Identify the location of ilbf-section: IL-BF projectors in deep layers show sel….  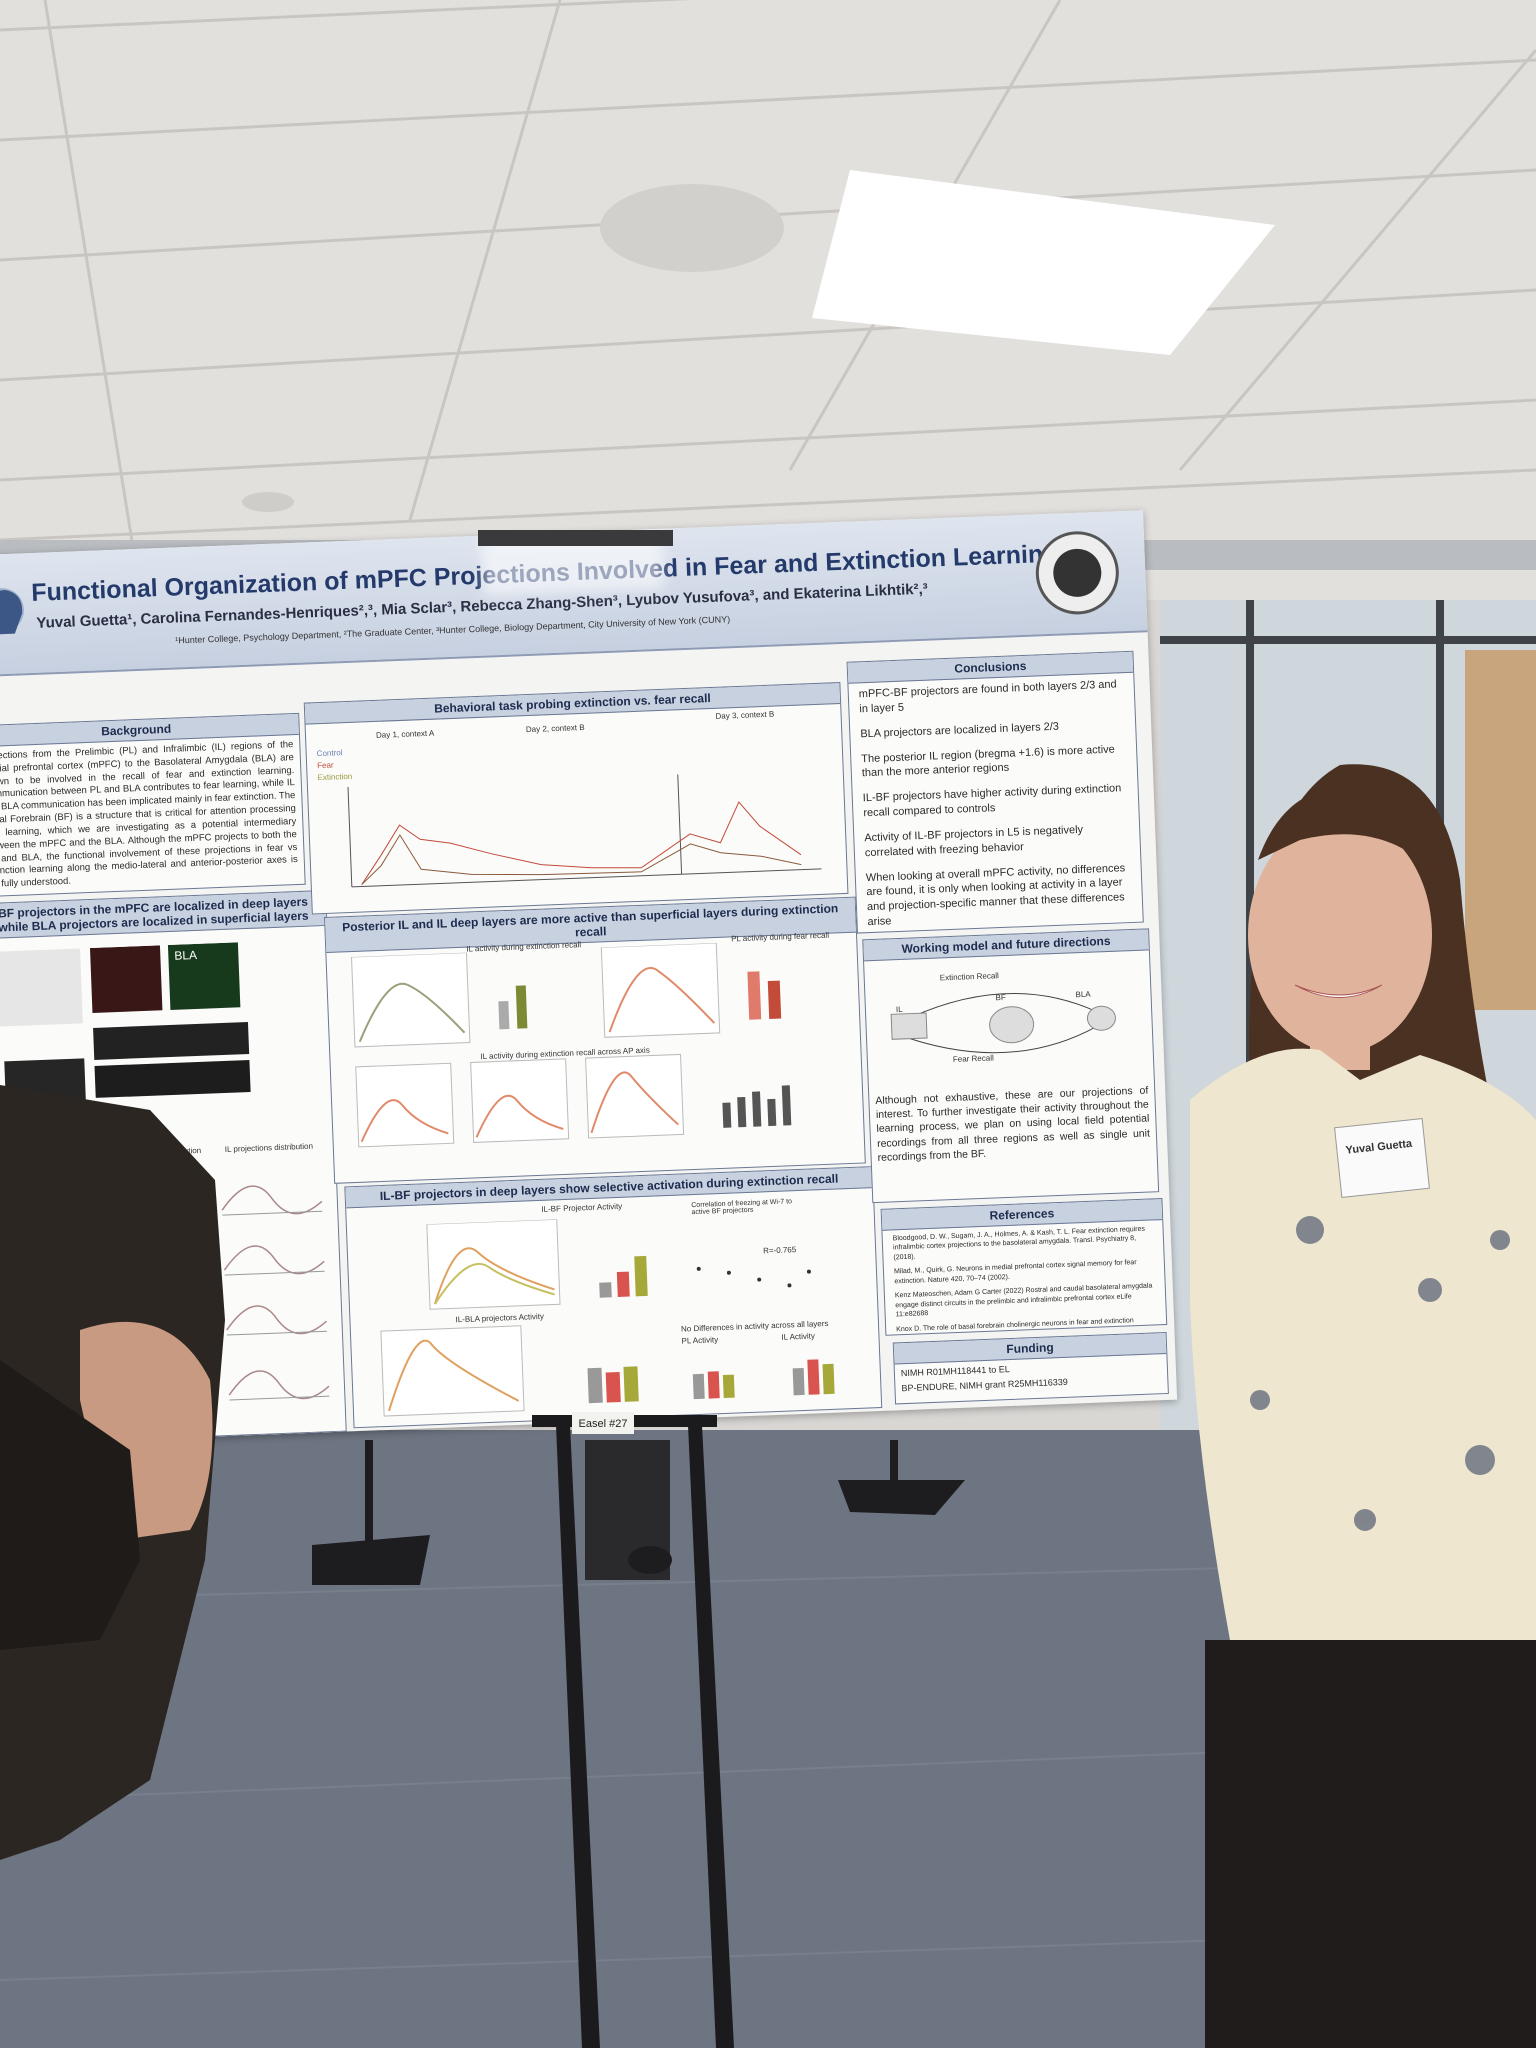
(613, 1297).